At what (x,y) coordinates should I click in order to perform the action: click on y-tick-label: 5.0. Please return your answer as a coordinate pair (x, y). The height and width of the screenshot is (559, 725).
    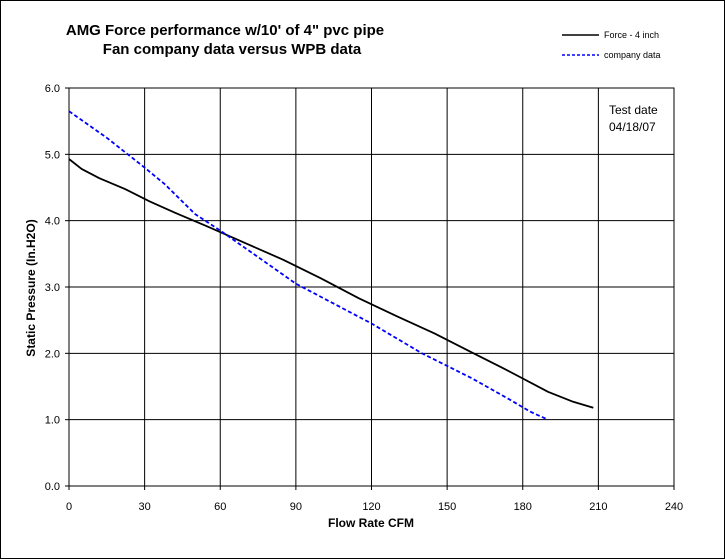
    Looking at the image, I should click on (52, 155).